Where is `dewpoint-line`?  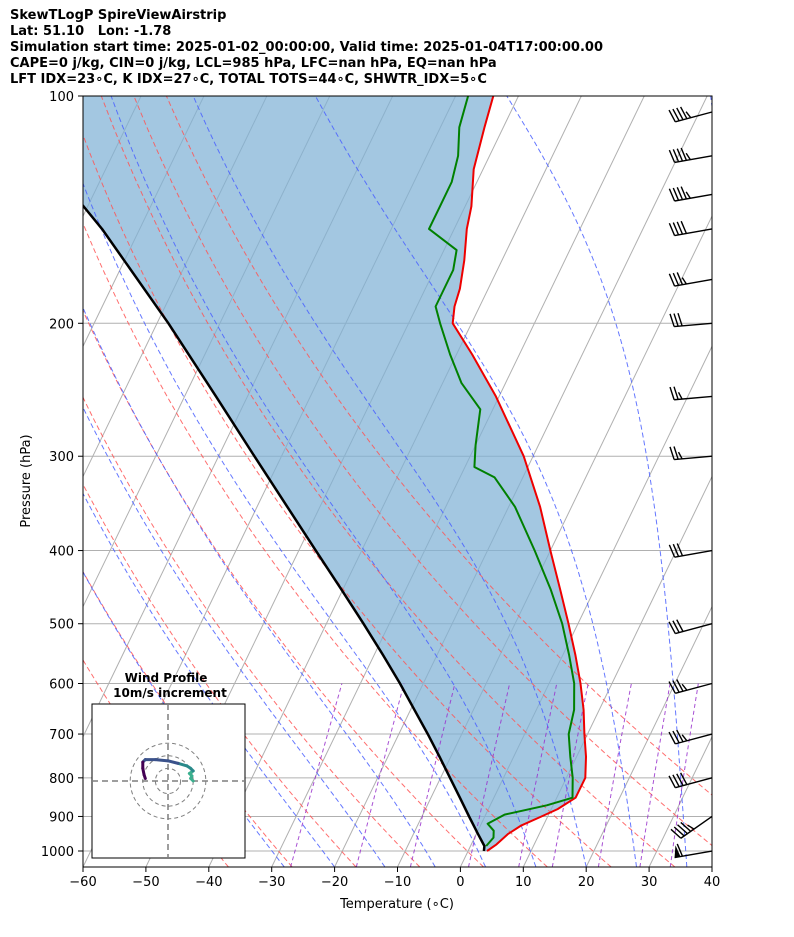 dewpoint-line is located at coordinates (502, 471).